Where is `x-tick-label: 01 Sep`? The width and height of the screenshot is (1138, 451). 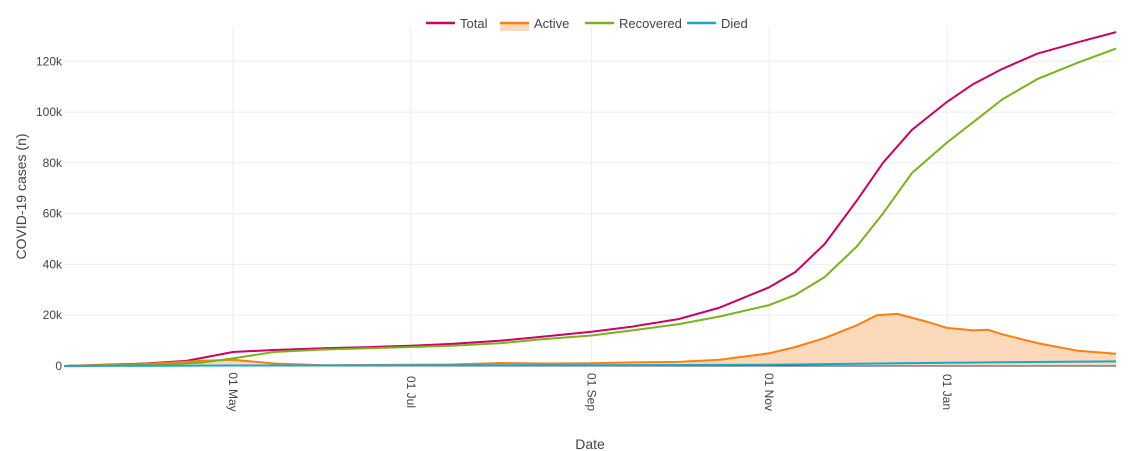
x-tick-label: 01 Sep is located at coordinates (591, 392).